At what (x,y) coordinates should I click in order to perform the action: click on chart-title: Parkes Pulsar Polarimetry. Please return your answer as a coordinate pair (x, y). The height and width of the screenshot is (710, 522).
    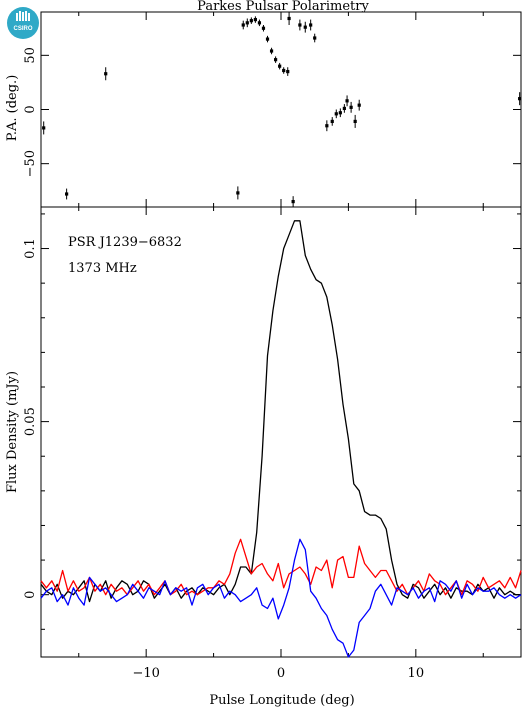
    Looking at the image, I should click on (283, 7).